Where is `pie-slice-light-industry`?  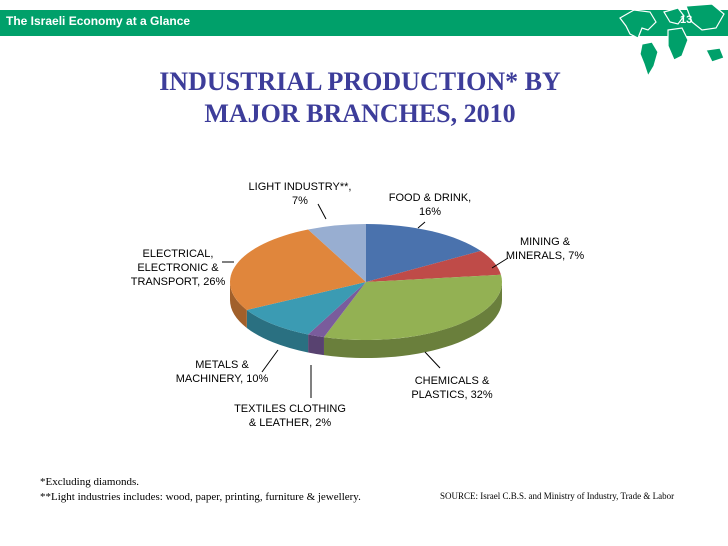 pie-slice-light-industry is located at coordinates (337, 253).